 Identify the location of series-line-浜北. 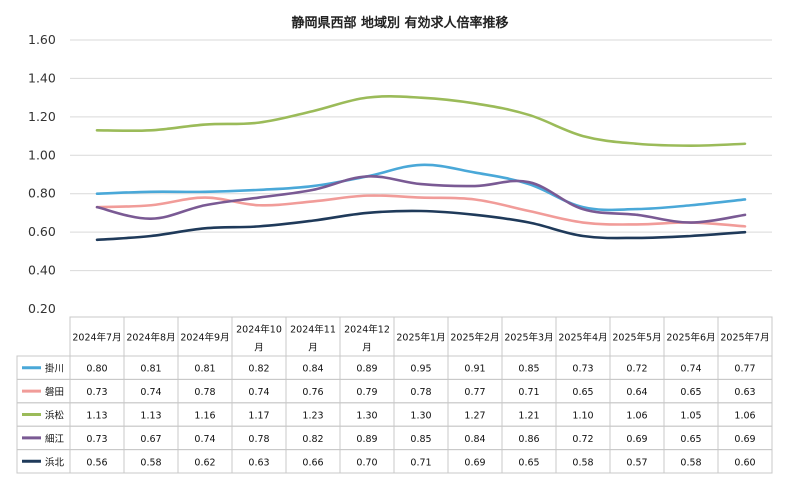
(421, 225).